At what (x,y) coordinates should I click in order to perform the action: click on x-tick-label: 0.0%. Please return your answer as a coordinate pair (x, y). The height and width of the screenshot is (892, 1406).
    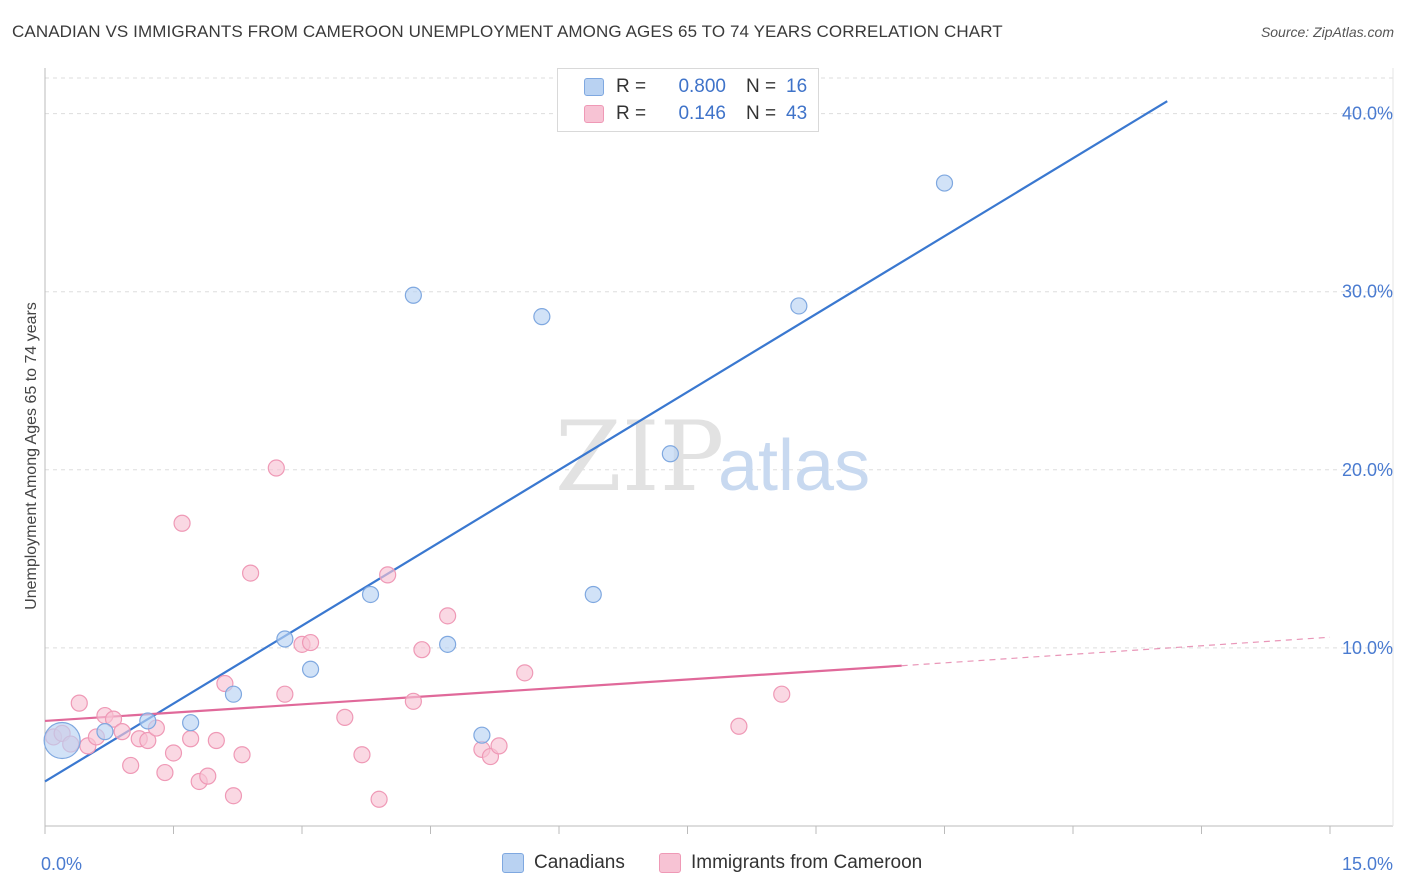
    Looking at the image, I should click on (61, 864).